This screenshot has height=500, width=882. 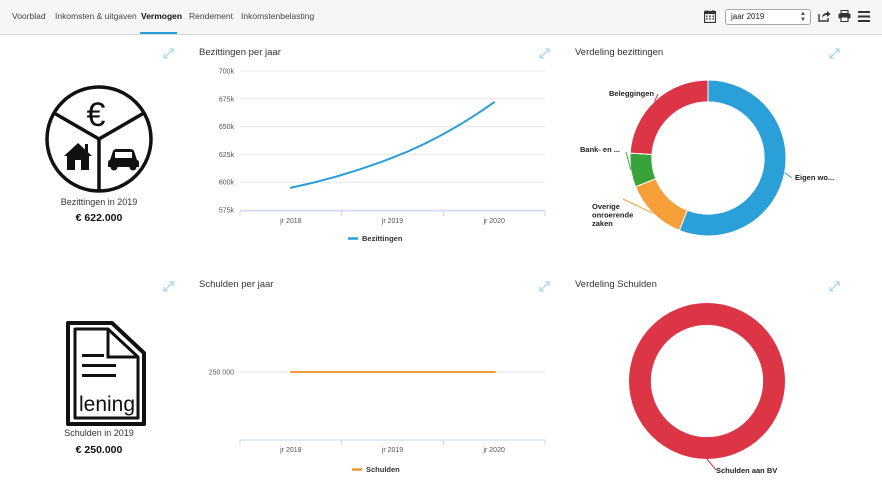 What do you see at coordinates (382, 238) in the screenshot?
I see `legend-label: Bezittingen` at bounding box center [382, 238].